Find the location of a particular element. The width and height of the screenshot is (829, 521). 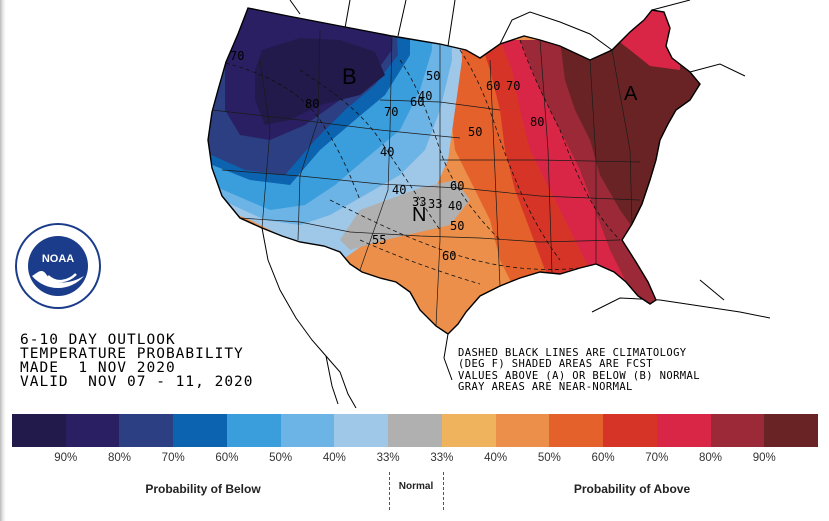

logo-text: NOAA is located at coordinates (58, 259).